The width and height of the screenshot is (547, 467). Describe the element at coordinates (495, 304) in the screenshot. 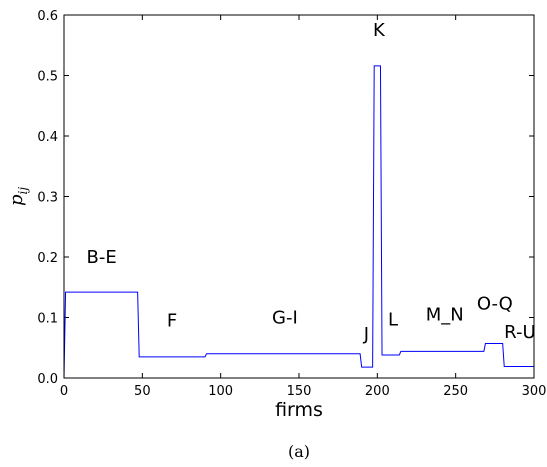

I see `annotation-label: O-Q` at that location.